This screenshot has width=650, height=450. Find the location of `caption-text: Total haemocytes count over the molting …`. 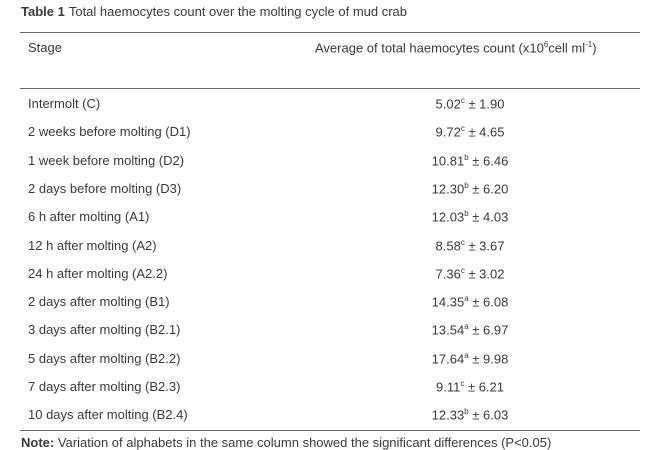

caption-text: Total haemocytes count over the molting … is located at coordinates (238, 11).